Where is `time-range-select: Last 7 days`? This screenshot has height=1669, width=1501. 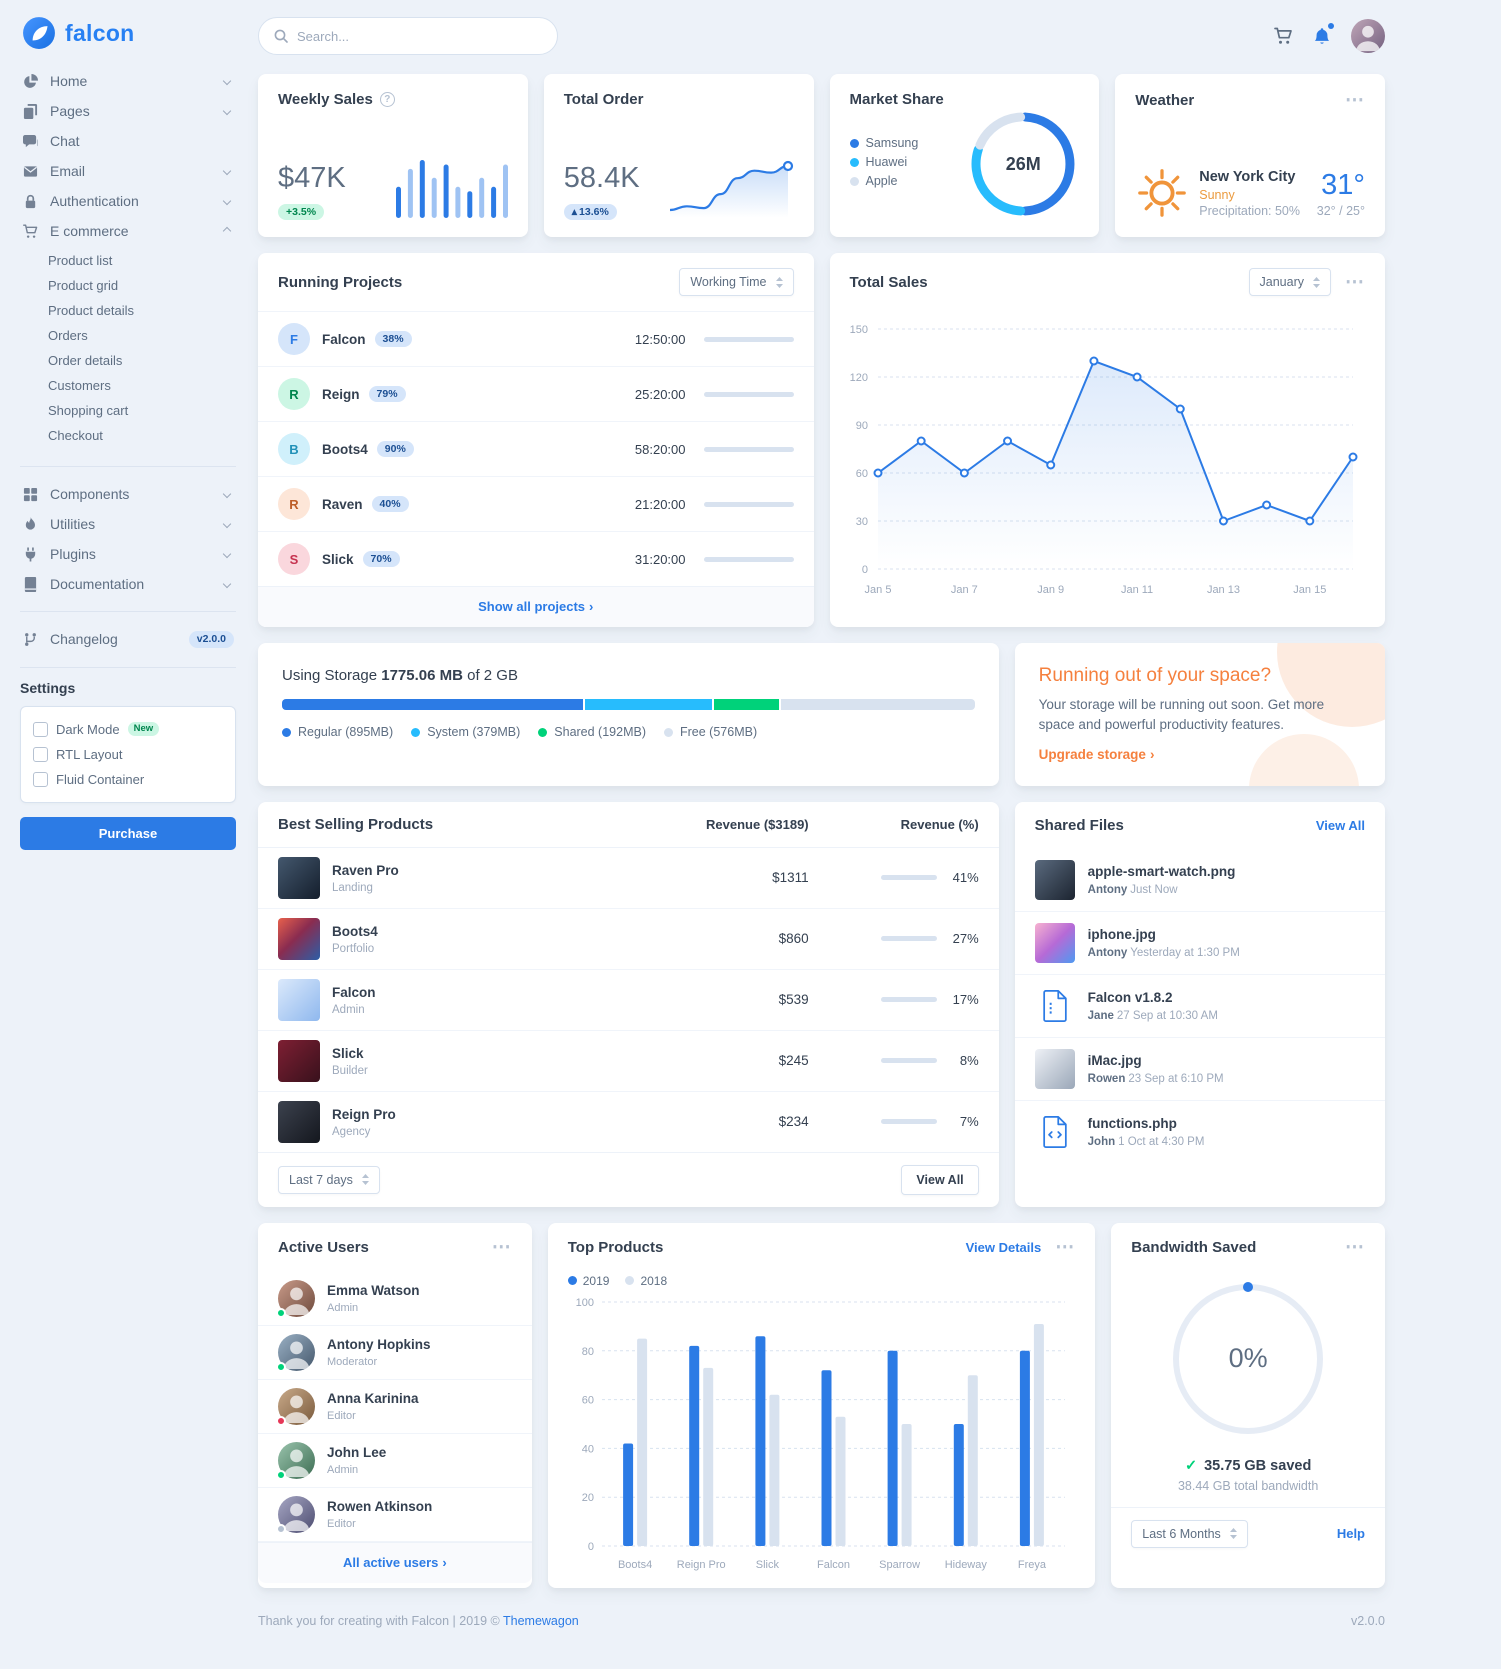
time-range-select: Last 7 days is located at coordinates (329, 1179).